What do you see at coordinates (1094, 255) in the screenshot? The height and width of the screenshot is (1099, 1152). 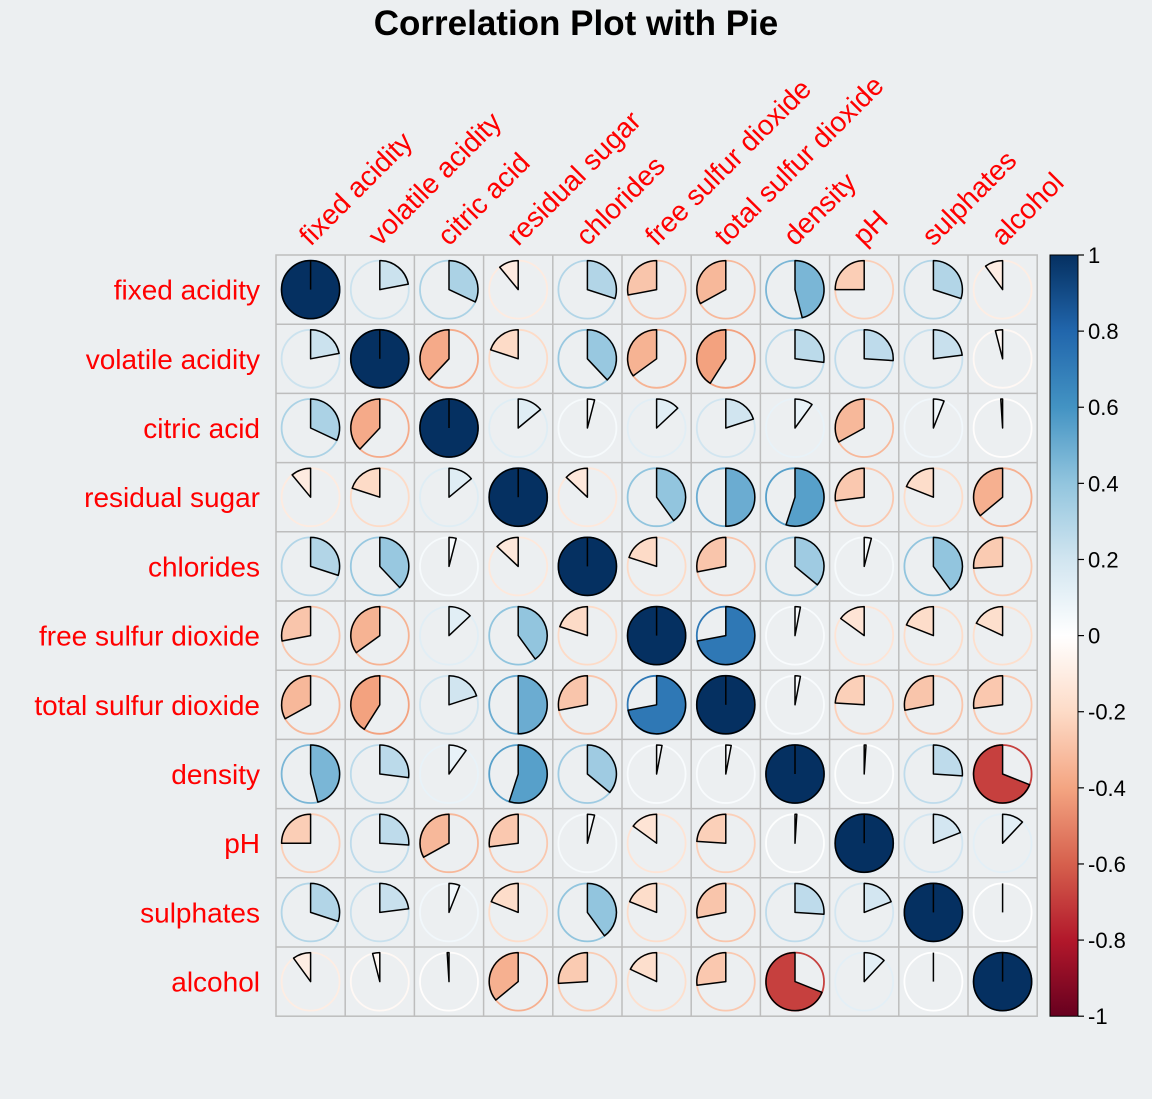 I see `color-legend-tick-label: 1` at bounding box center [1094, 255].